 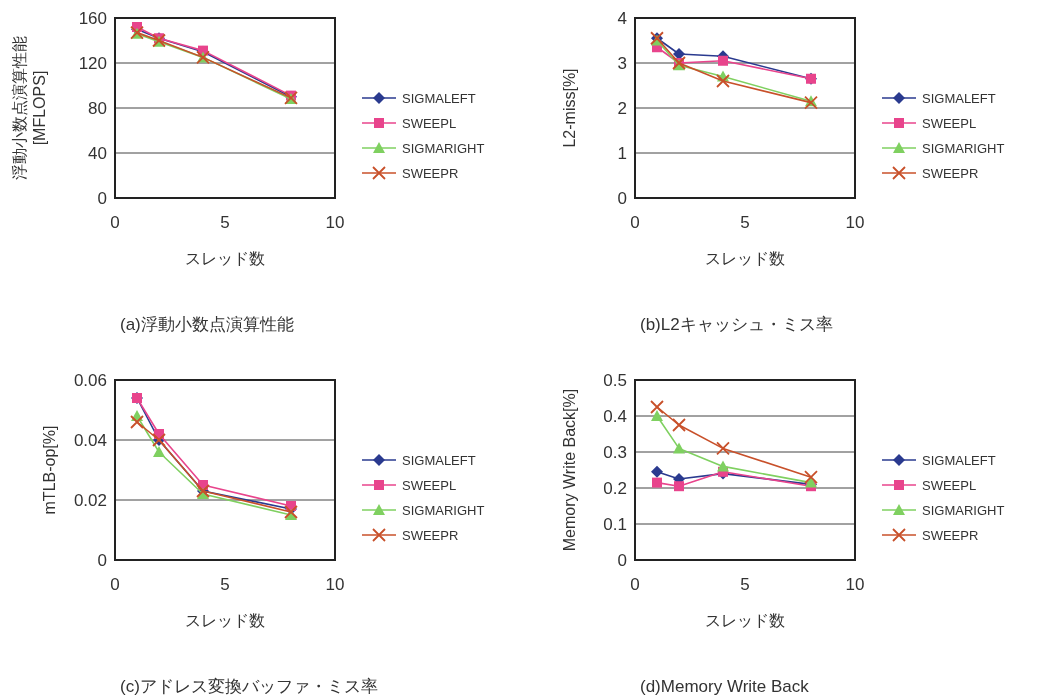 I want to click on text: (a)浮動小数点演算性能, so click(x=207, y=324).